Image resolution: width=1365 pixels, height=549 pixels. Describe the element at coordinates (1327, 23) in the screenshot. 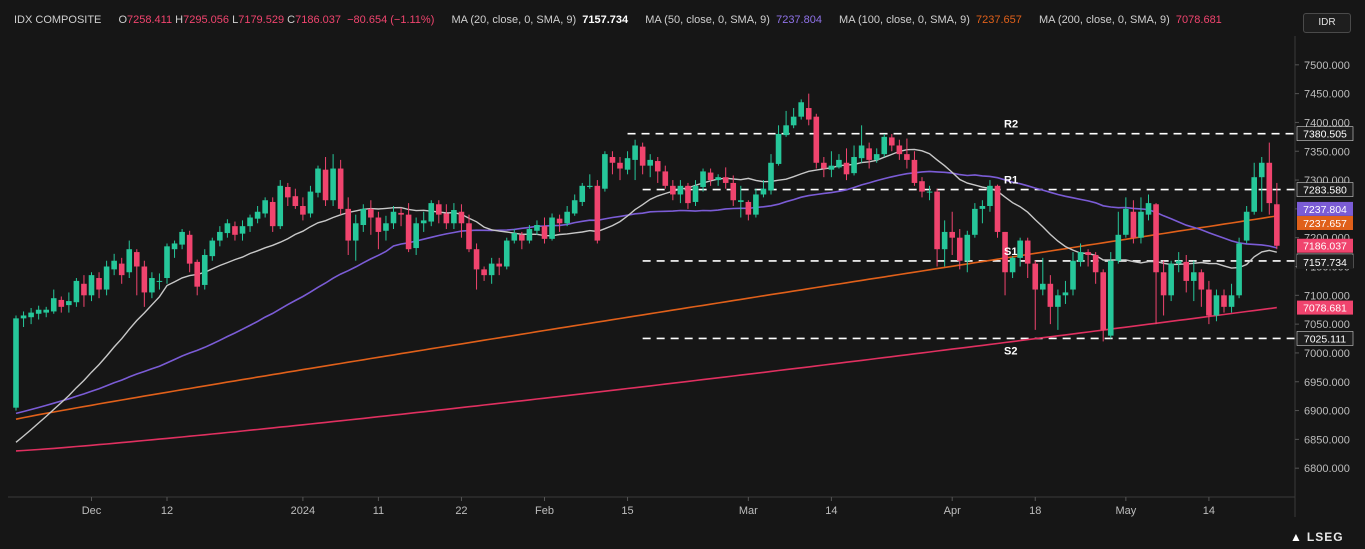

I see `currency-button: IDR` at that location.